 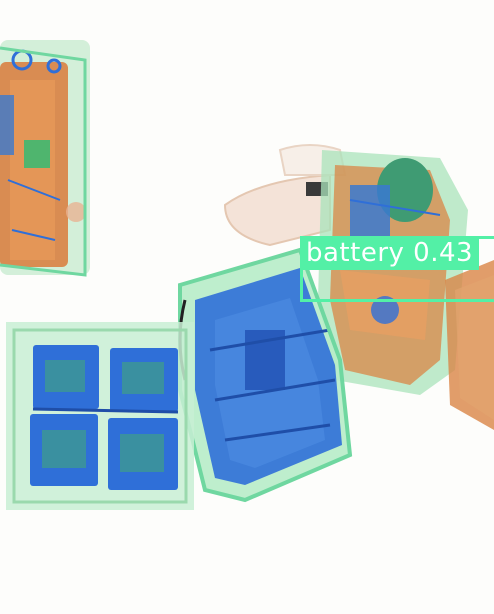 I want to click on battery-detection-label: battery 0.43, so click(x=390, y=253).